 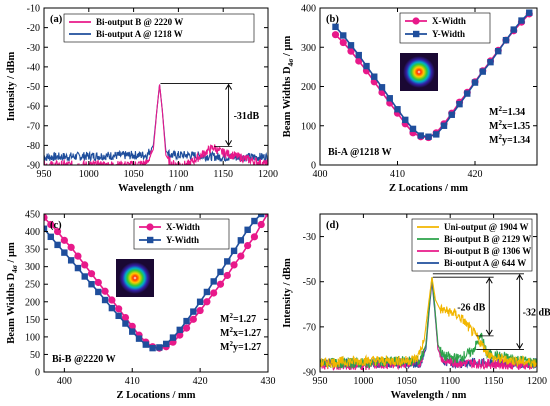 What do you see at coordinates (536, 313) in the screenshot?
I see `annotation-text: -32 dB` at bounding box center [536, 313].